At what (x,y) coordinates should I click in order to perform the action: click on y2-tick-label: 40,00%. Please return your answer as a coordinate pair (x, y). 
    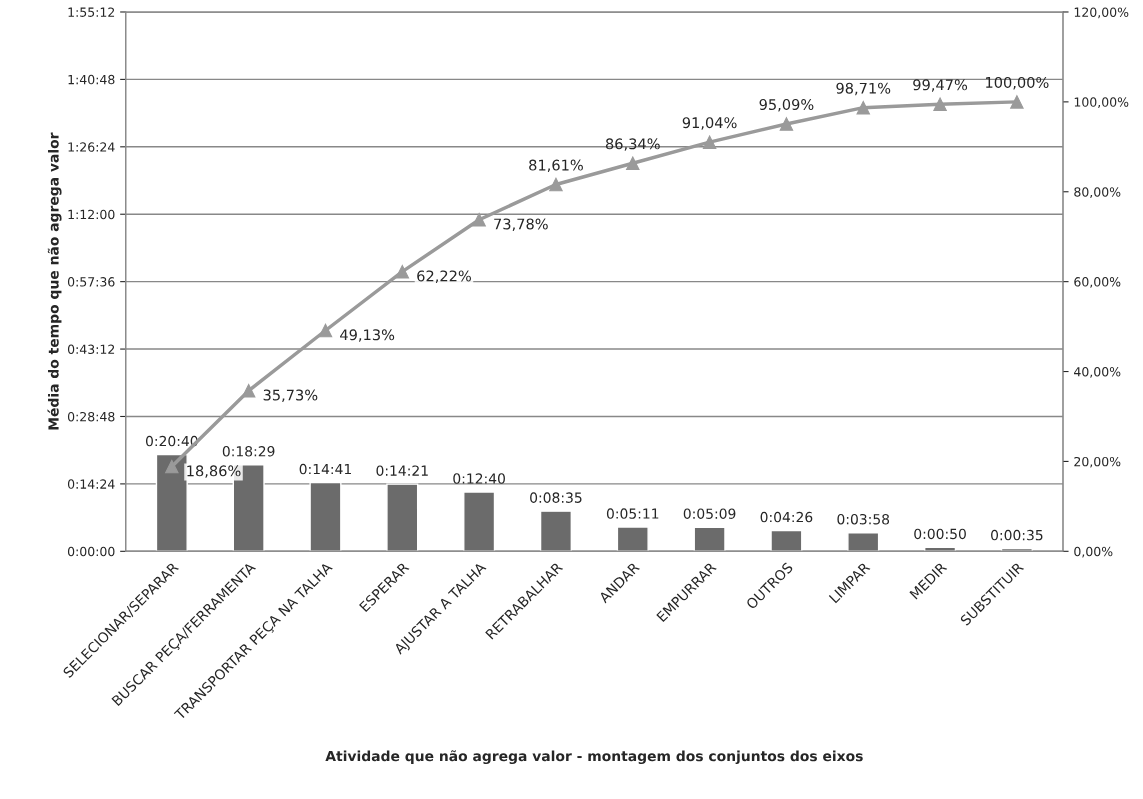
    Looking at the image, I should click on (1097, 372).